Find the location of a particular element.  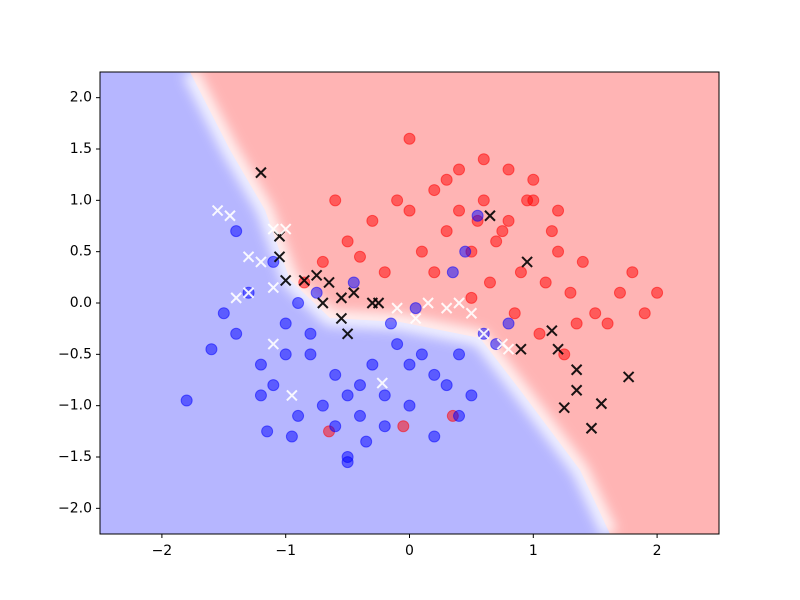

y-tick-label: 1.0 is located at coordinates (81, 200).